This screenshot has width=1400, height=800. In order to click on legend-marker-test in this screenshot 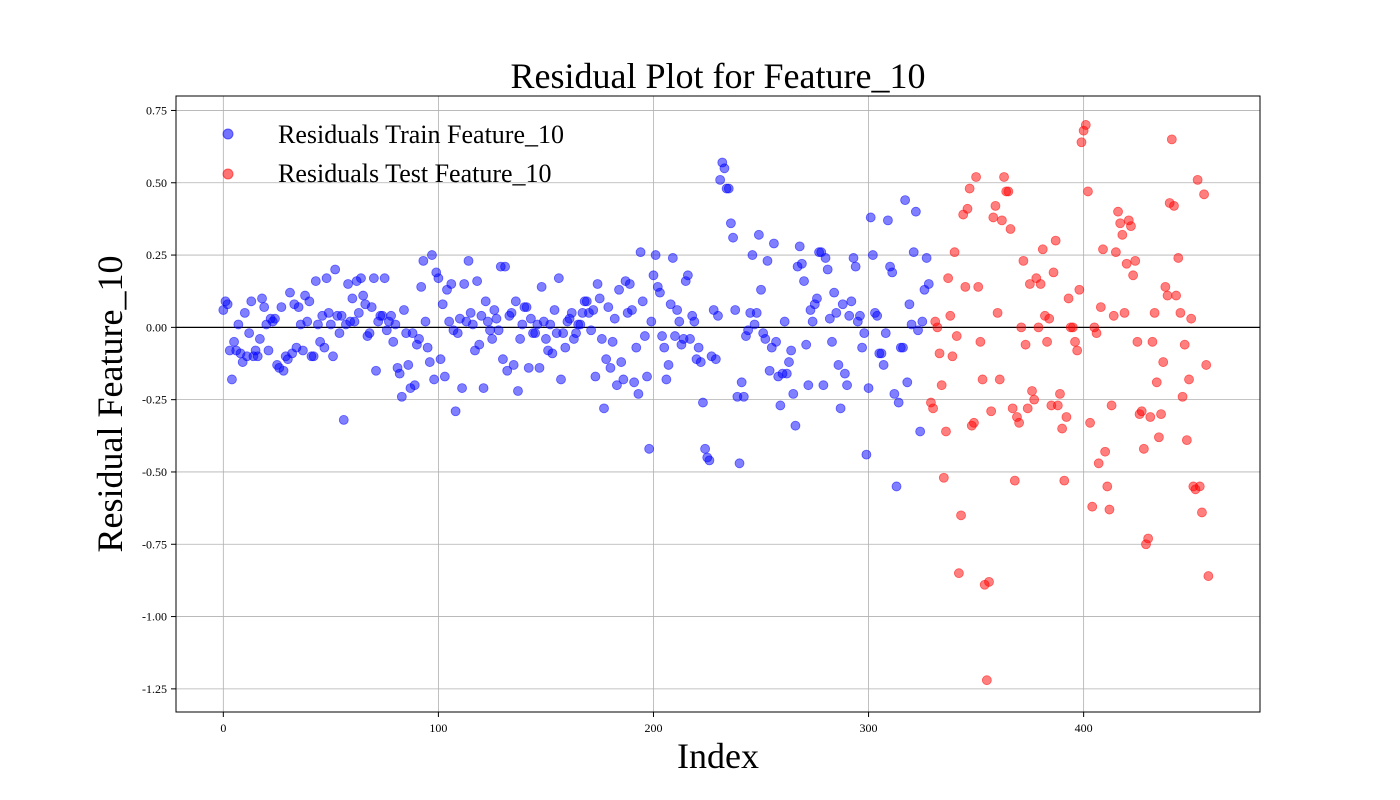, I will do `click(228, 174)`.